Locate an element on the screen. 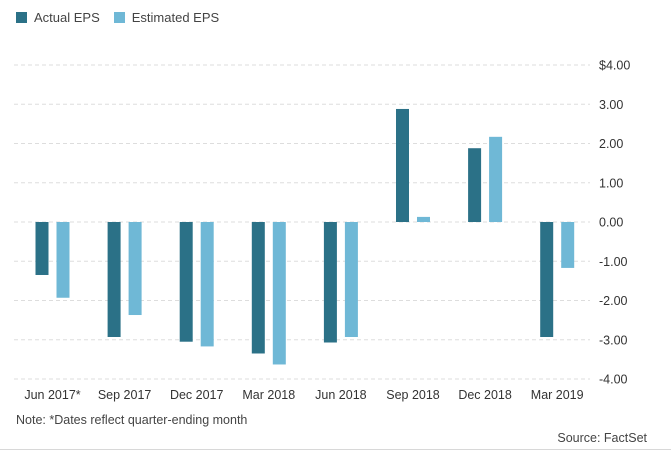  x-tick-label: Dec 2017 is located at coordinates (197, 395).